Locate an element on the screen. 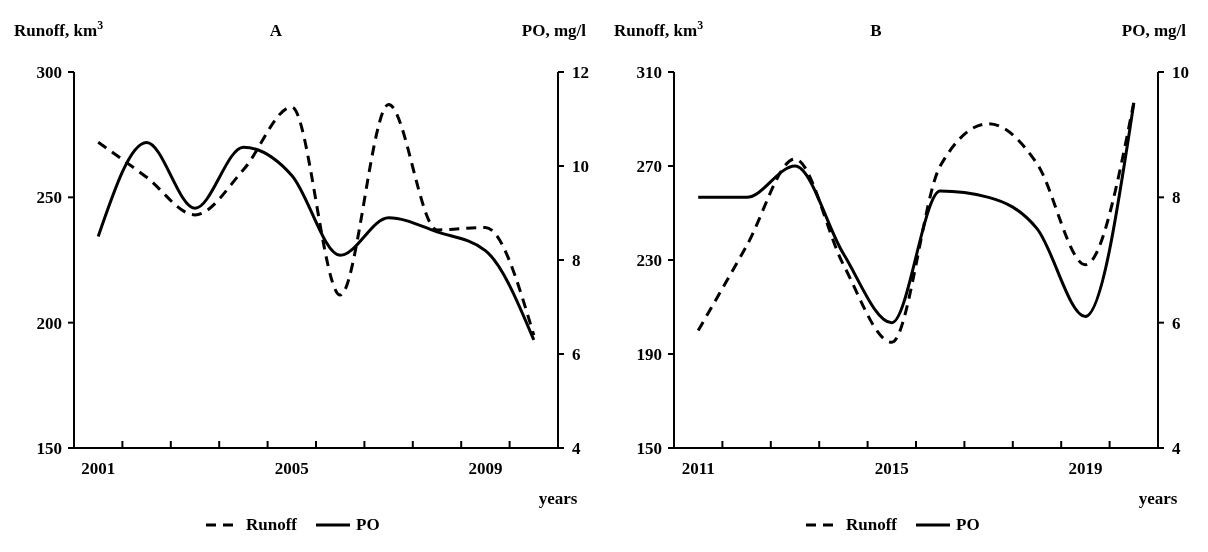  chart-title: B is located at coordinates (876, 30).